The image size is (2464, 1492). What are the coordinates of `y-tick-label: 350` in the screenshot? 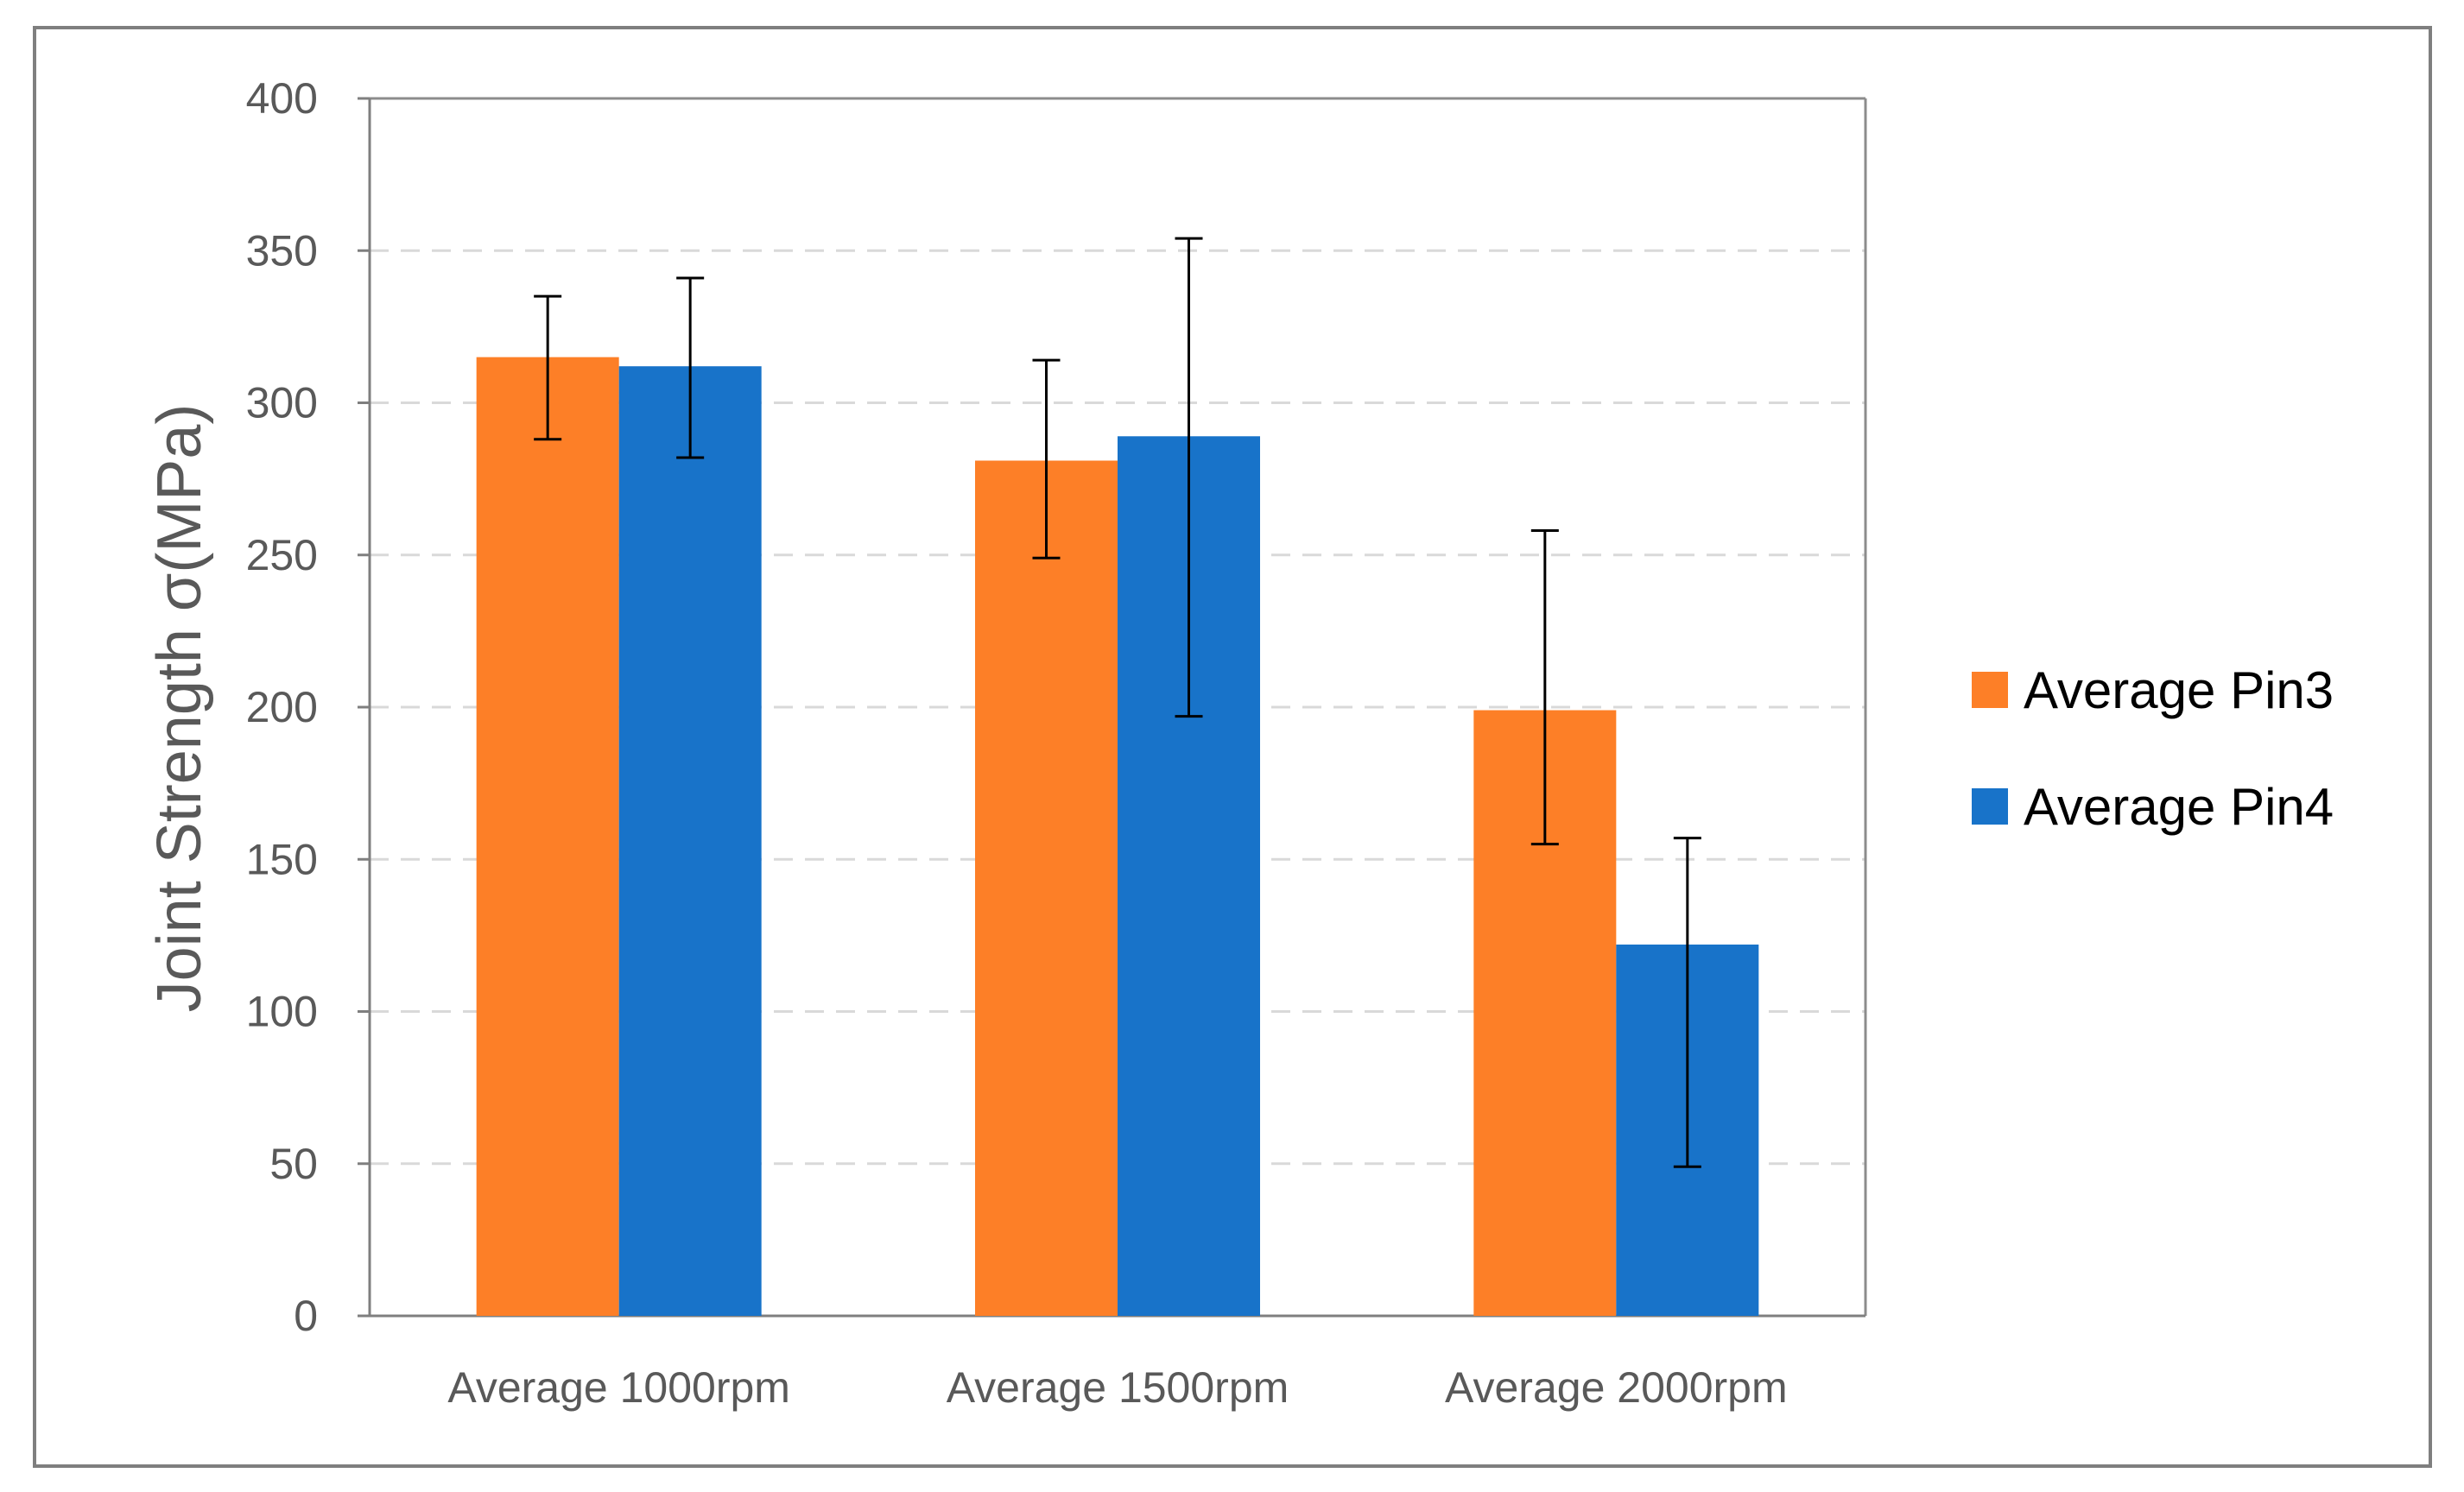 It's located at (282, 251).